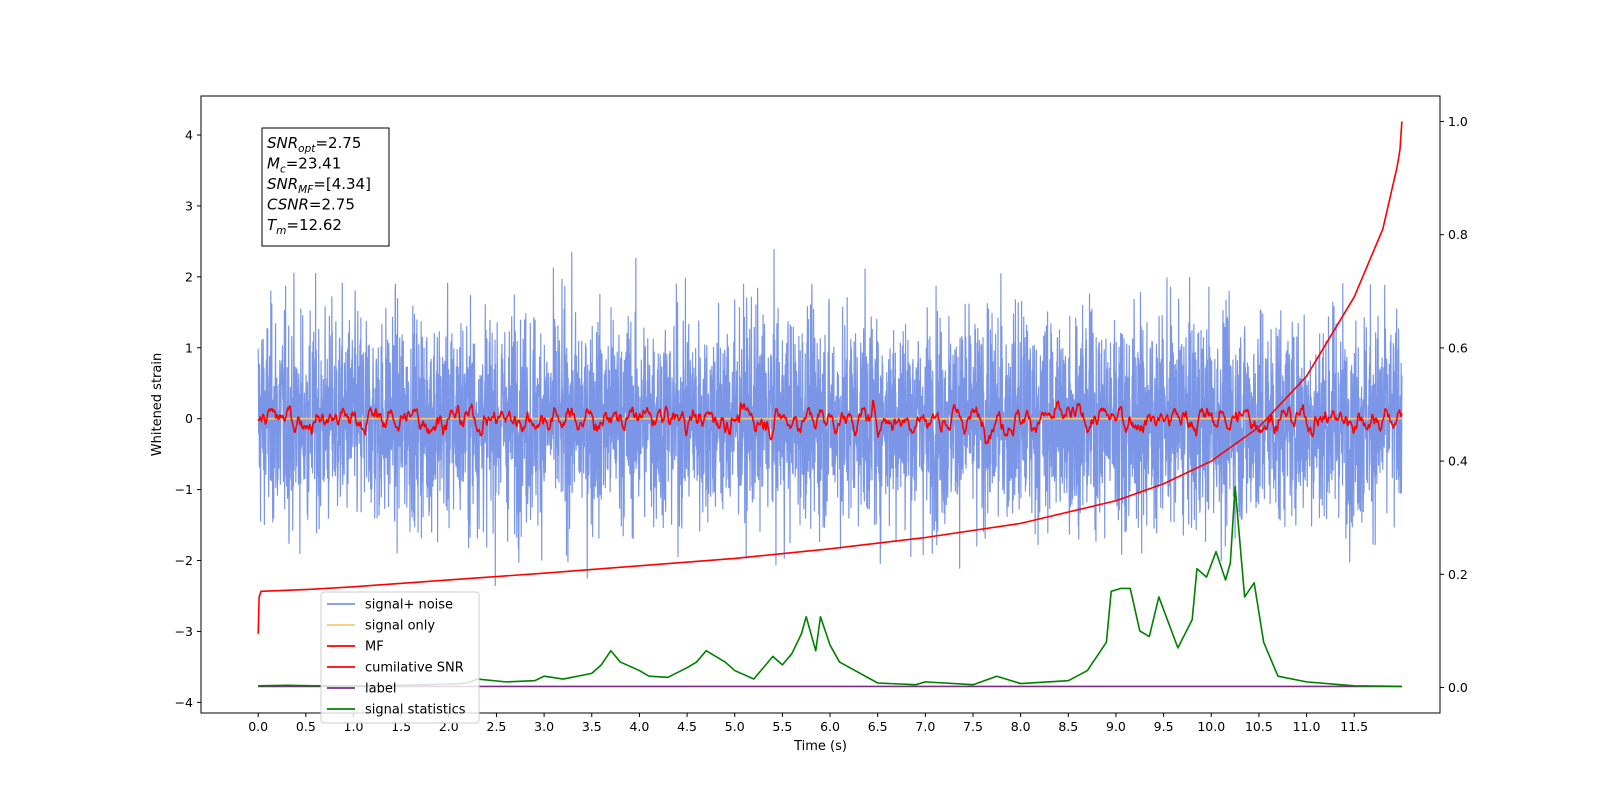 This screenshot has width=1600, height=800. What do you see at coordinates (973, 726) in the screenshot?
I see `x-tick-label: 7.5` at bounding box center [973, 726].